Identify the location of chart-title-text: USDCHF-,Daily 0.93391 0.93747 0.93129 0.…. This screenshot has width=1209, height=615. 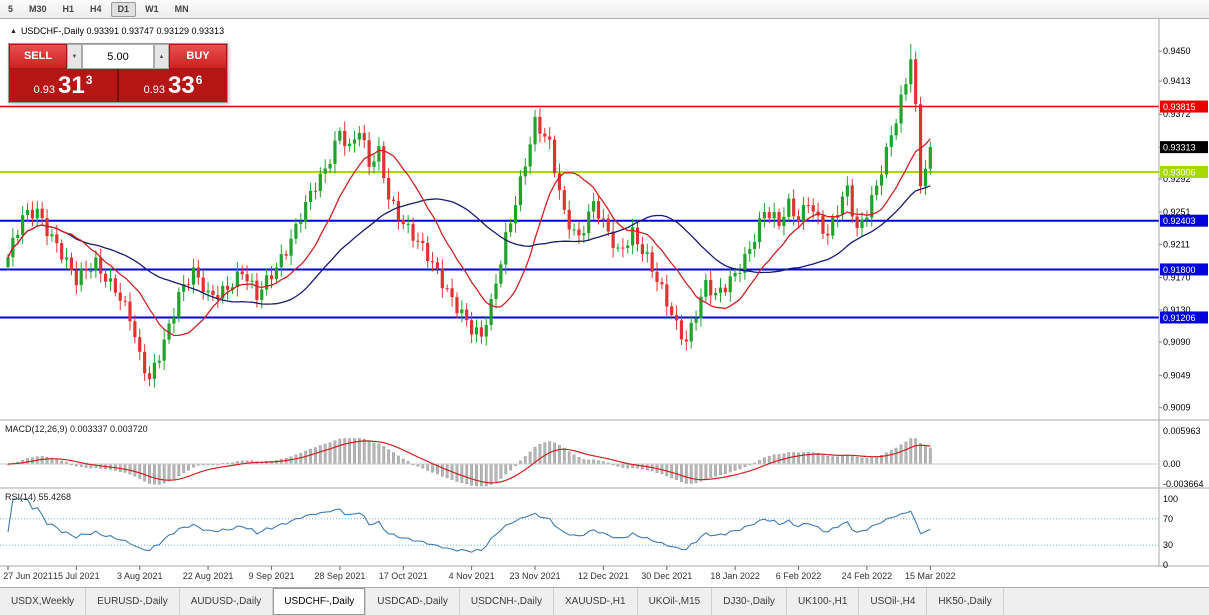
(122, 31).